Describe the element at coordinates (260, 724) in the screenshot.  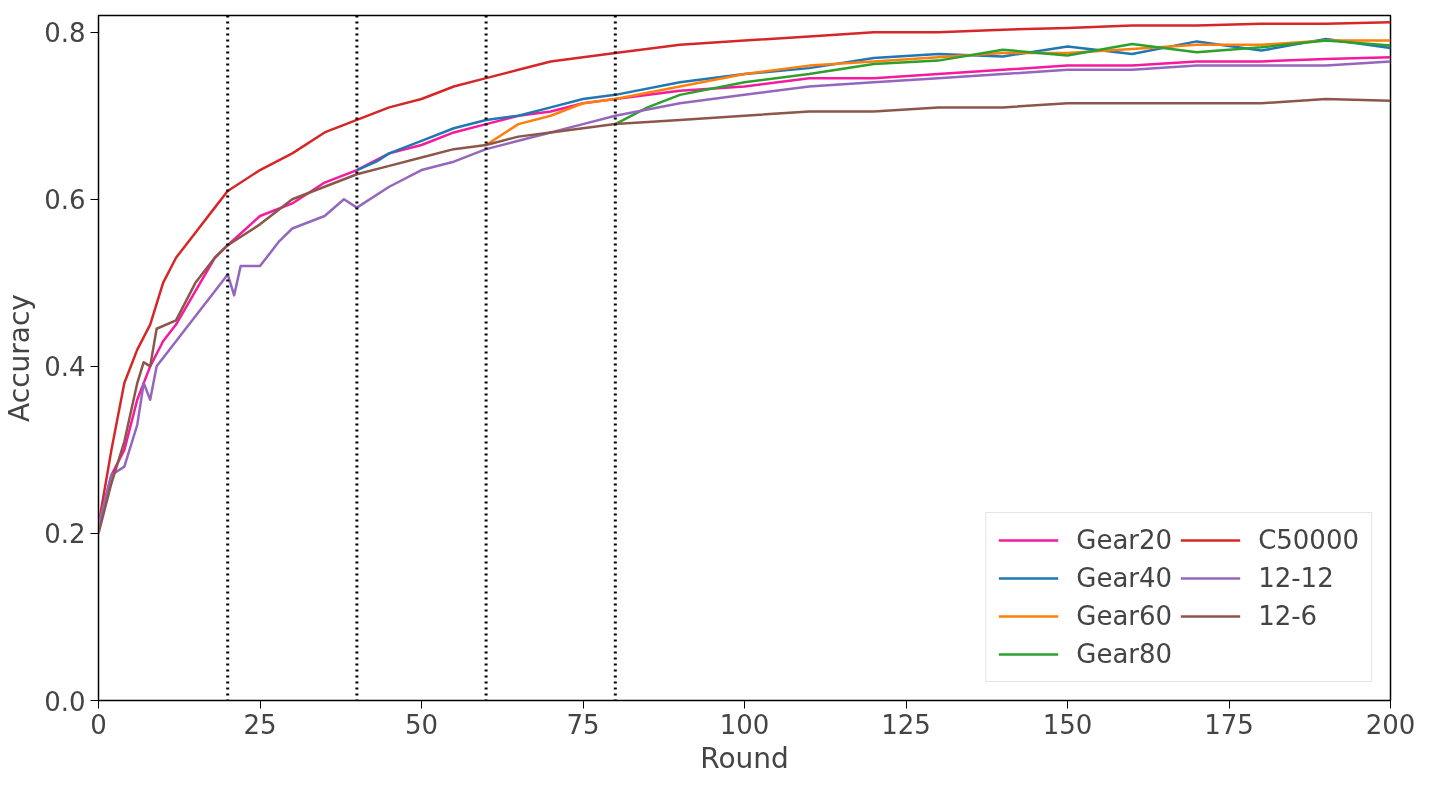
I see `x-tick-label: 25` at that location.